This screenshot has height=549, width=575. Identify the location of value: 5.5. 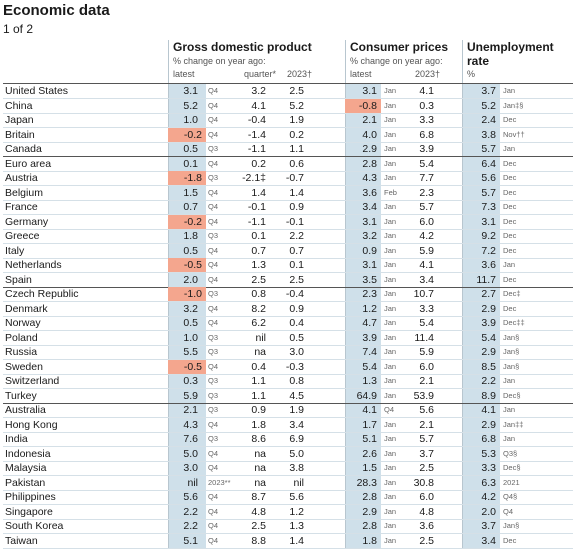
(190, 352).